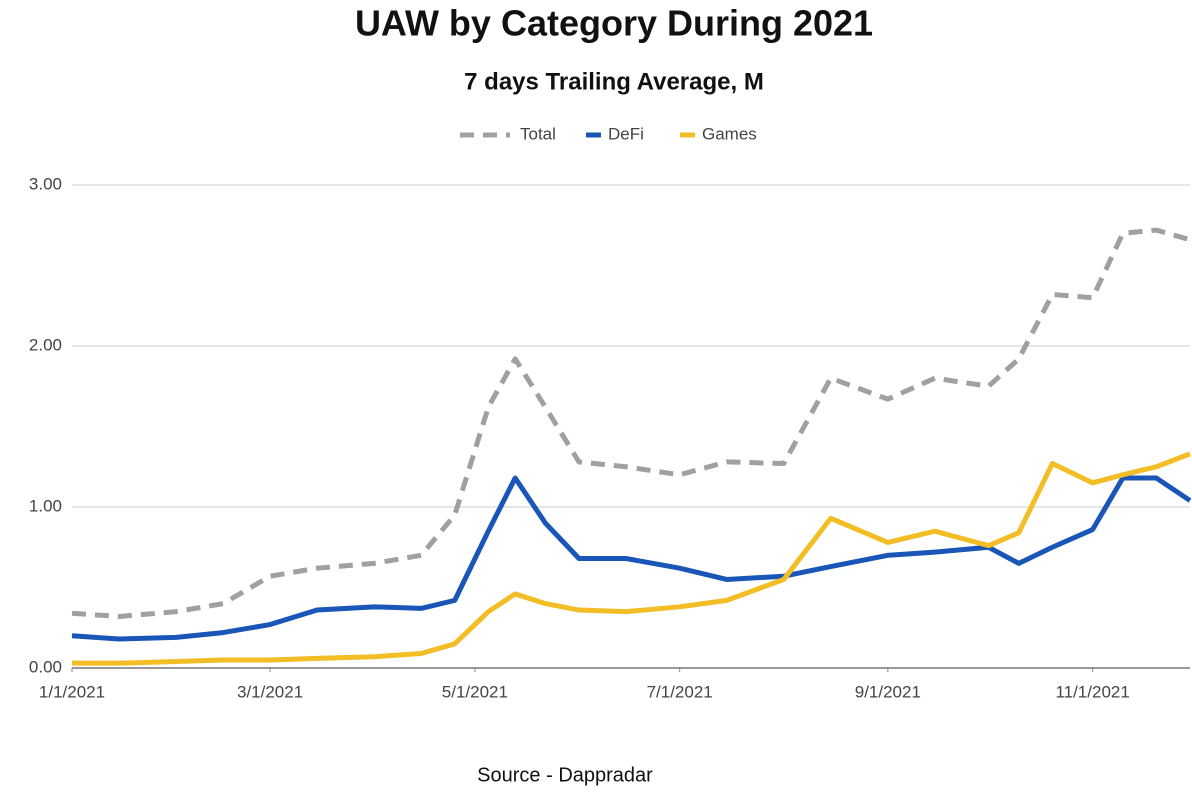 This screenshot has width=1192, height=794. What do you see at coordinates (680, 691) in the screenshot?
I see `x-tick-label: 7/1/2021` at bounding box center [680, 691].